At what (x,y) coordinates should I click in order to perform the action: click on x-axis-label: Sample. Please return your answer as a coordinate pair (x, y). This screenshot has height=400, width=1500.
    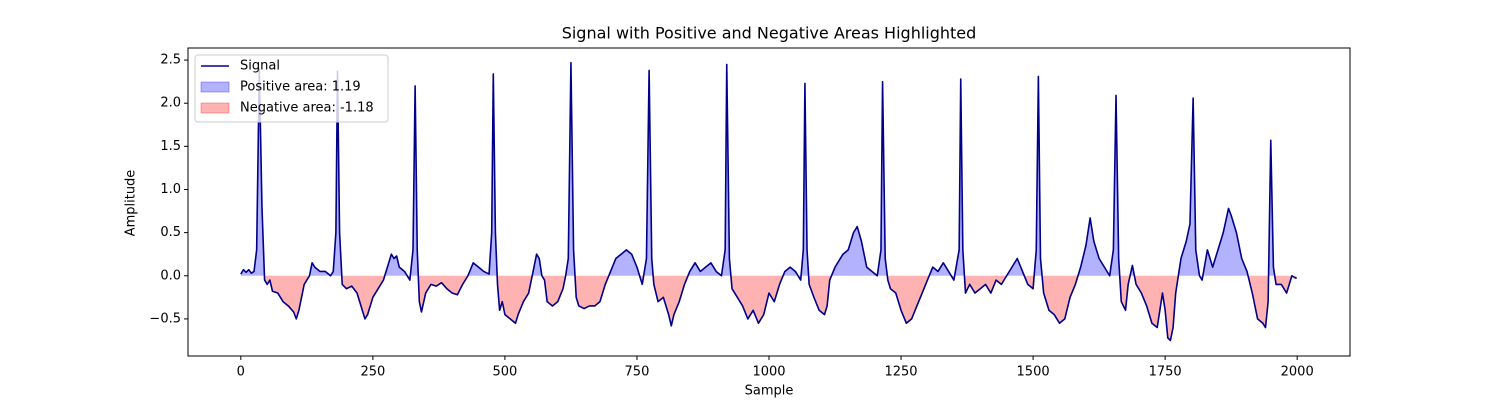
    Looking at the image, I should click on (769, 391).